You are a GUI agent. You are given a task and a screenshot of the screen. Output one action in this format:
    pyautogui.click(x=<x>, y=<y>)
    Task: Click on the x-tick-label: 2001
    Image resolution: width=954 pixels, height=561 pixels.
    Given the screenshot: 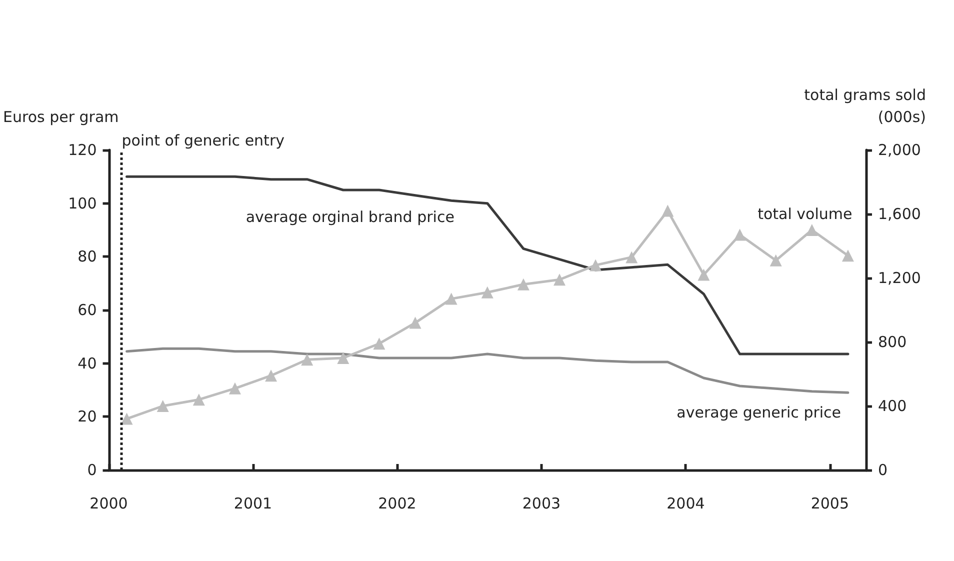 What is the action you would take?
    pyautogui.click(x=253, y=503)
    